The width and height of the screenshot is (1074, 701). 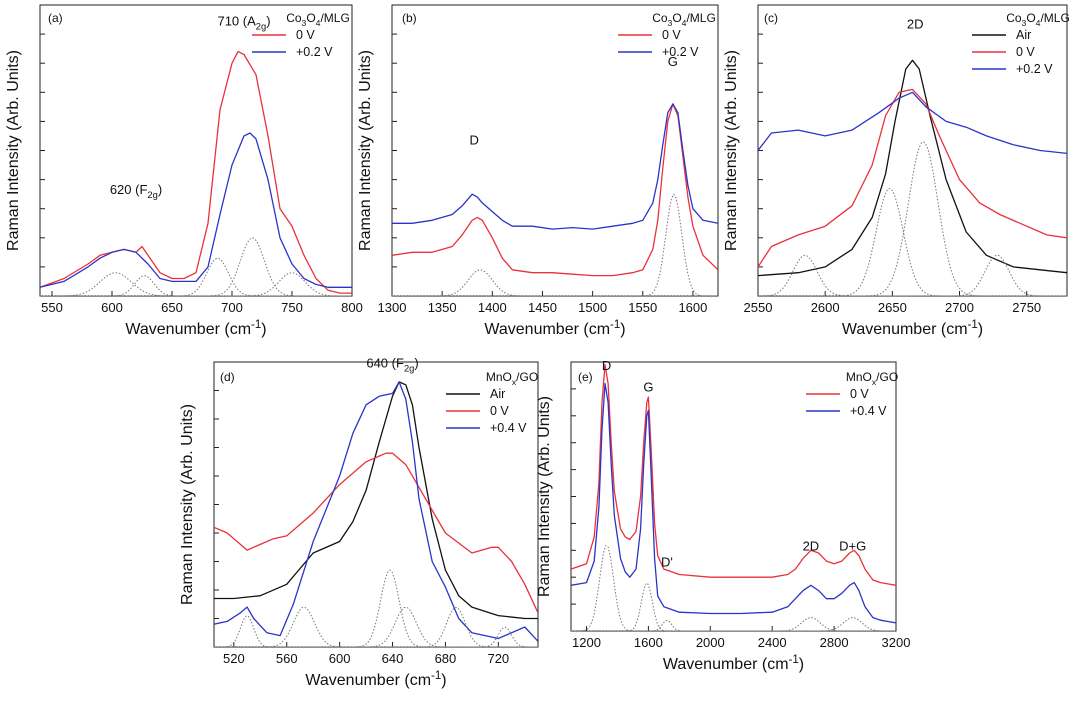 I want to click on series-line-air, so click(x=912, y=168).